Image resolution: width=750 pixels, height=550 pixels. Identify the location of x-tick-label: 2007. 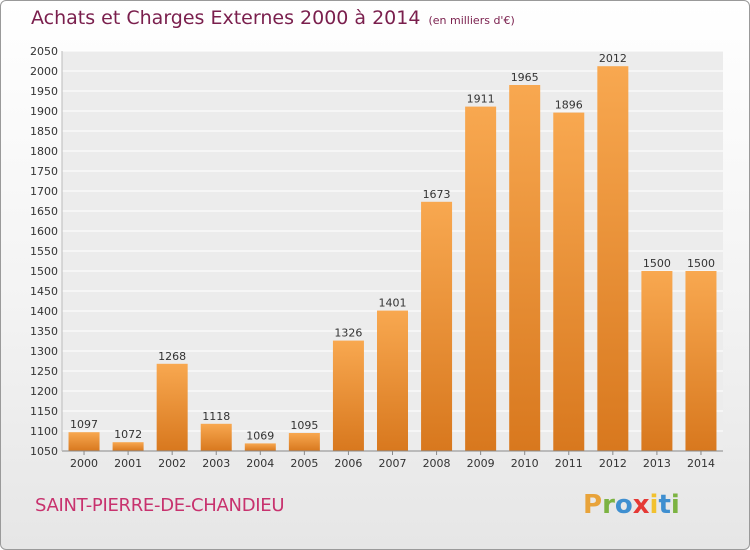
(393, 463).